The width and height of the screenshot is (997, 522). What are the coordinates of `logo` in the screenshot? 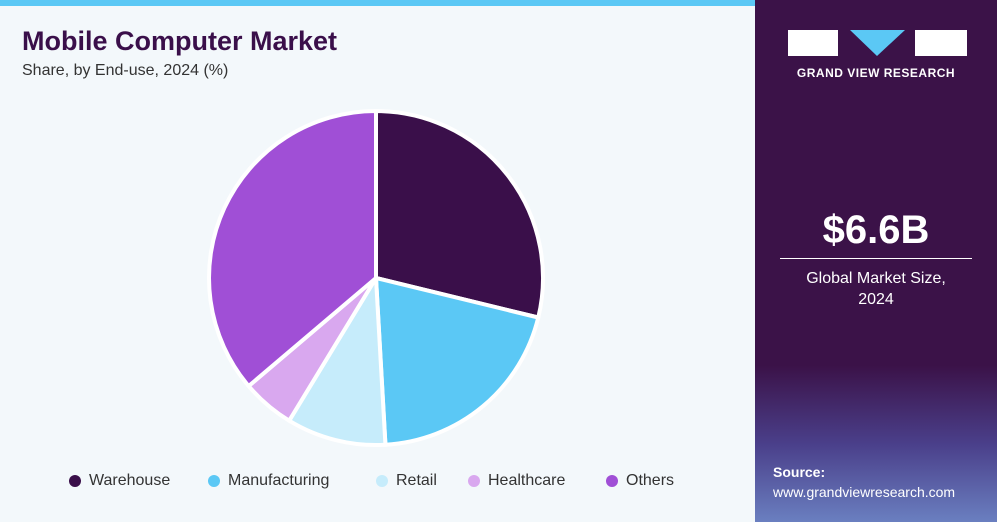 It's located at (877, 43).